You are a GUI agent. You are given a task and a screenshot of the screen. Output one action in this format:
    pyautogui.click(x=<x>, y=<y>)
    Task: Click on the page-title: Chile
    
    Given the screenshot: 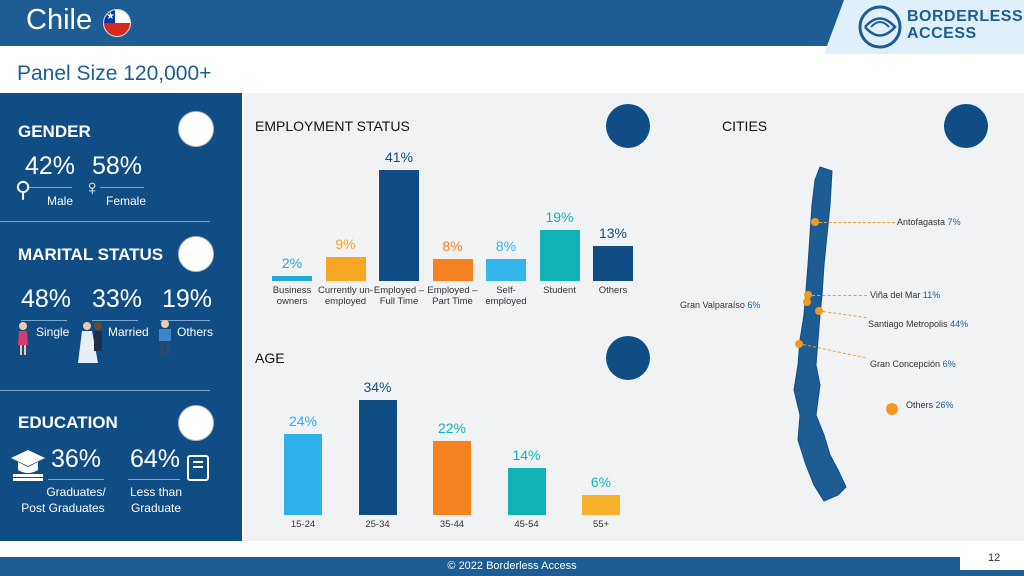 What is the action you would take?
    pyautogui.click(x=59, y=20)
    